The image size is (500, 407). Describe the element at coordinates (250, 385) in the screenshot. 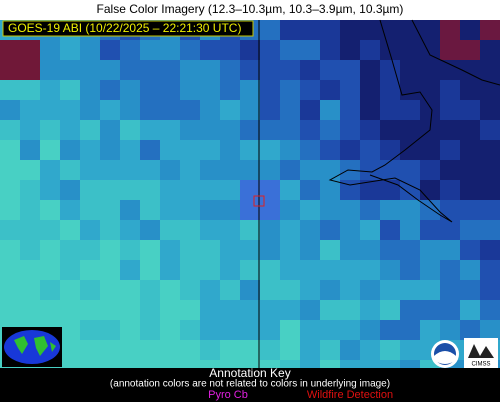

I see `key-bar` at that location.